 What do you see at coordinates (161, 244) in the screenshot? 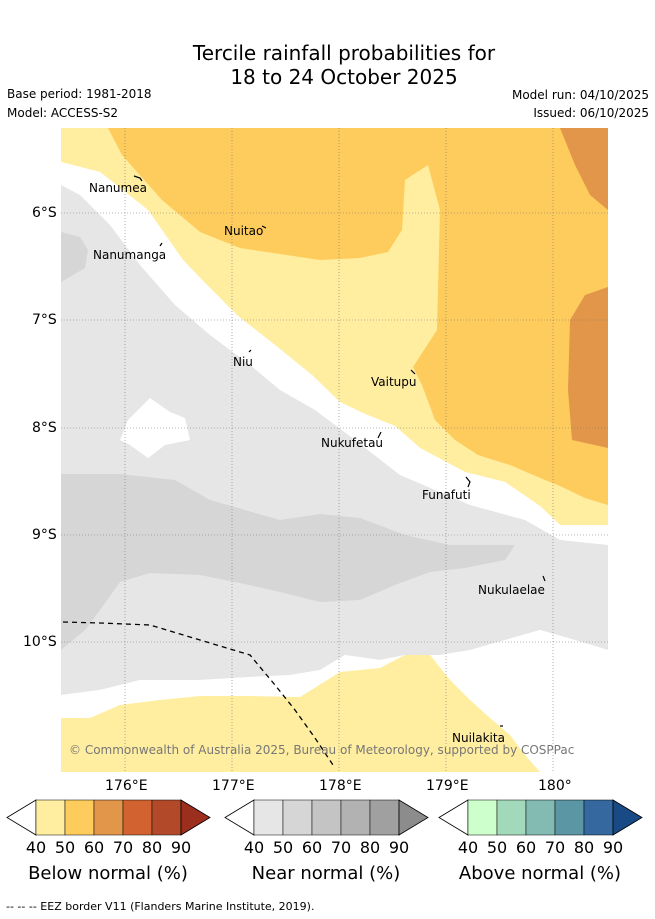
I see `island-nanumanga` at bounding box center [161, 244].